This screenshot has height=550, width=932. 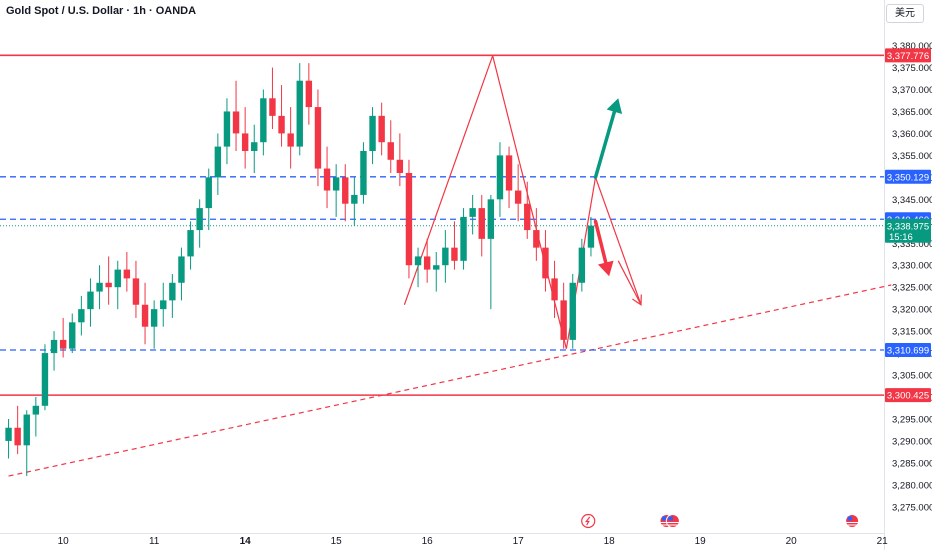 What do you see at coordinates (701, 541) in the screenshot?
I see `x-tick-label: 19` at bounding box center [701, 541].